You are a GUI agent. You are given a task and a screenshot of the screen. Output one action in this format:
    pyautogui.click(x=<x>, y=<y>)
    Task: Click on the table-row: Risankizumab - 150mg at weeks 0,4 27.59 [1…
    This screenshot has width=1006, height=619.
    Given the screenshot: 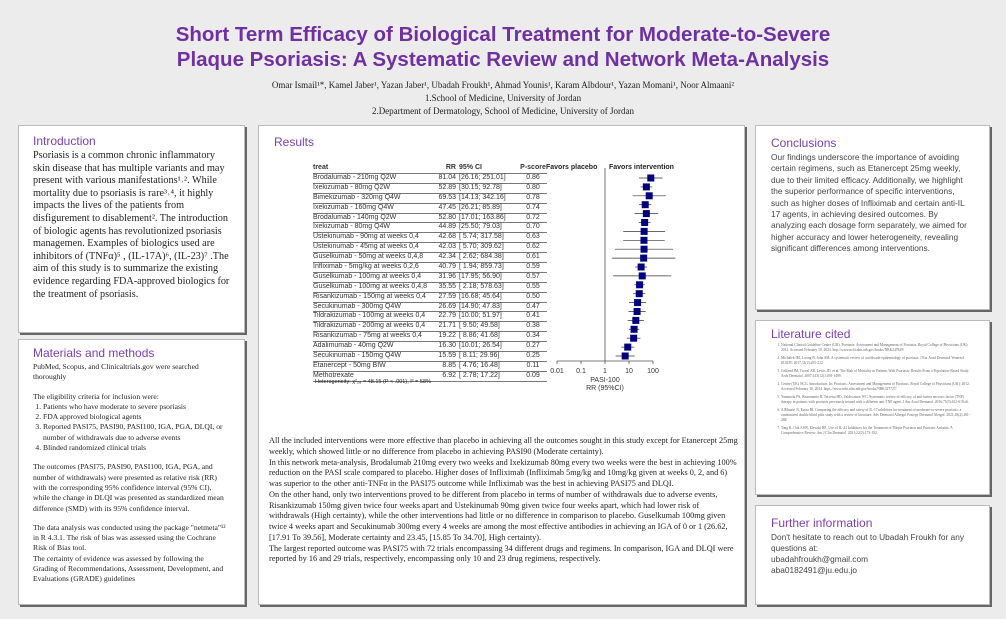 What is the action you would take?
    pyautogui.click(x=430, y=298)
    